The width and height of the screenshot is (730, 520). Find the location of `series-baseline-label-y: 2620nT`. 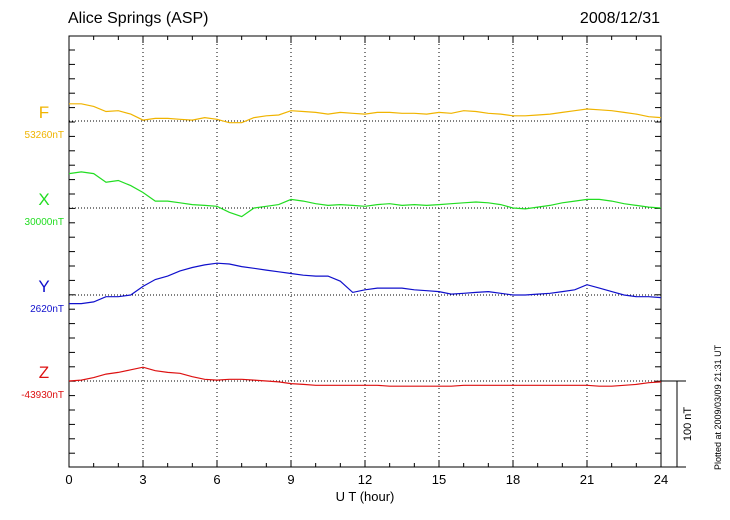

series-baseline-label-y: 2620nT is located at coordinates (47, 309).